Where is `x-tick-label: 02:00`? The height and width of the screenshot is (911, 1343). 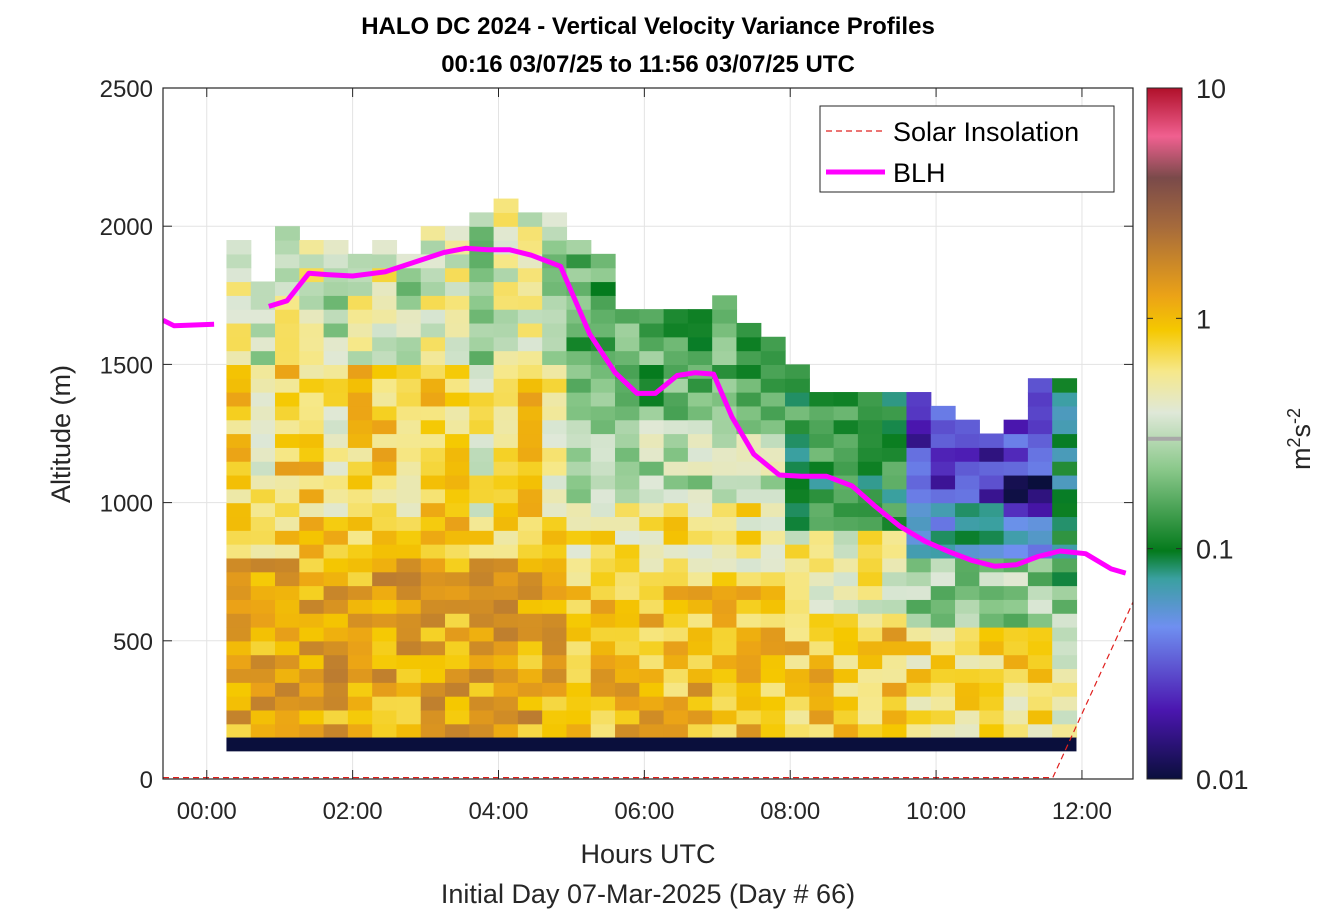 x-tick-label: 02:00 is located at coordinates (353, 811).